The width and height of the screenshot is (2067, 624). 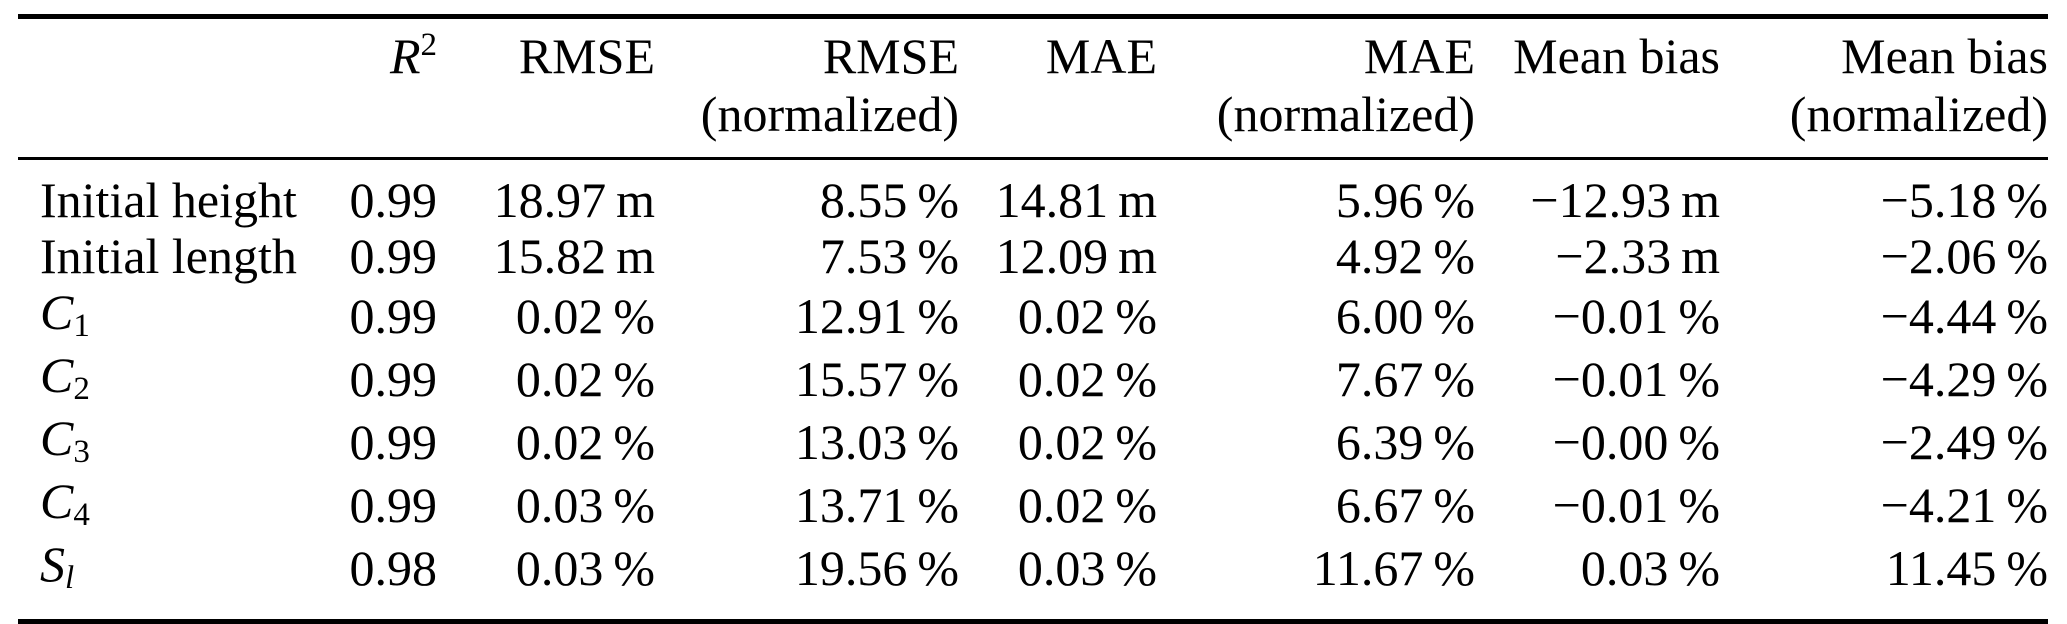 I want to click on col-header-mean-bias-line1: Mean bias, so click(x=1616, y=56).